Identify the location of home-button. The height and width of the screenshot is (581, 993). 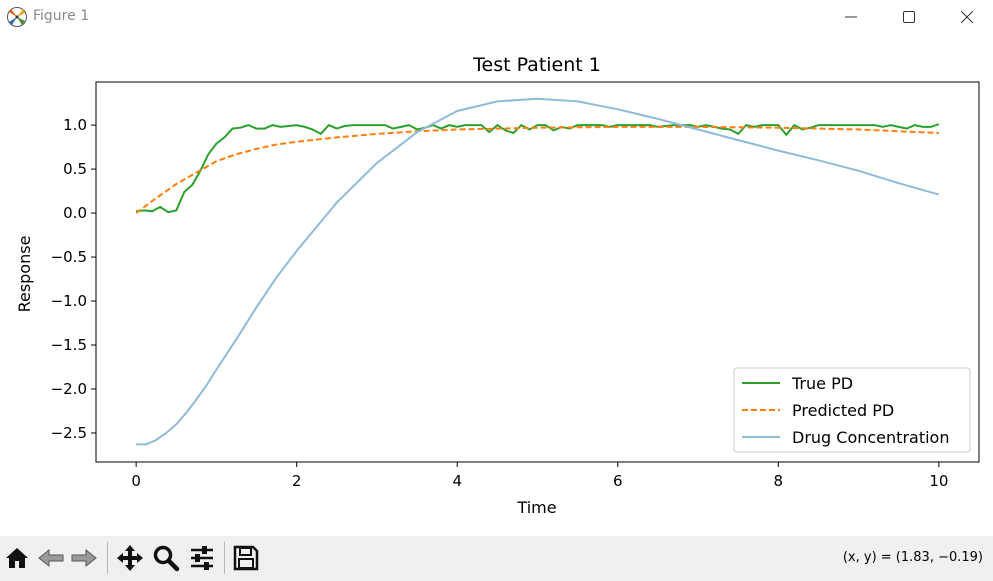
(17, 558).